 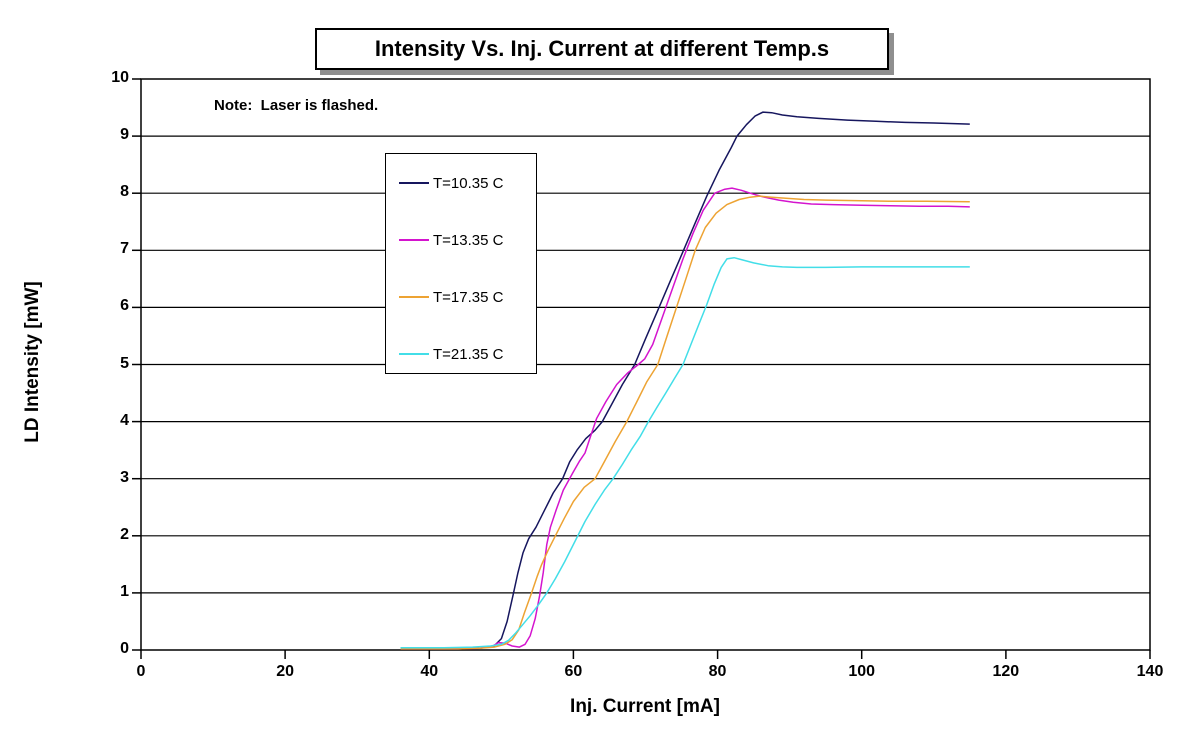 I want to click on chart-note: Note: Laser is flashed., so click(x=296, y=105).